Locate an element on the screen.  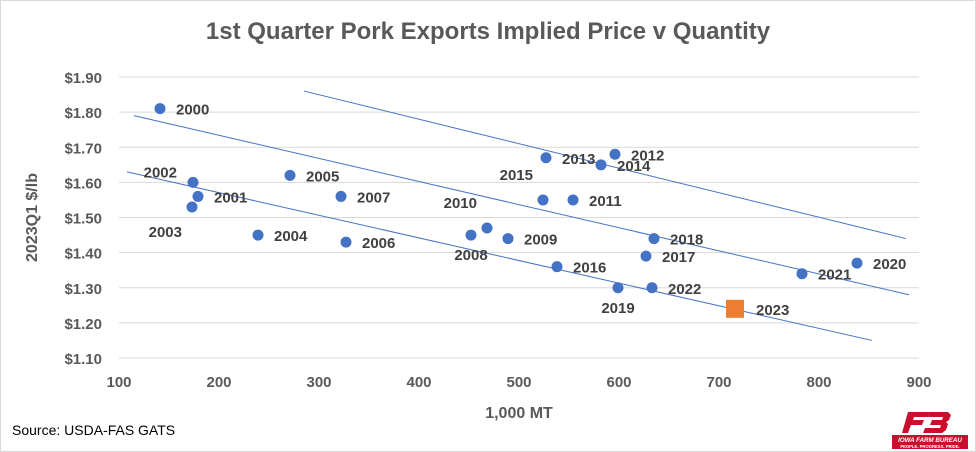
svg-text: PEOPLE. PROGRESS. PRIDE. is located at coordinates (929, 446).